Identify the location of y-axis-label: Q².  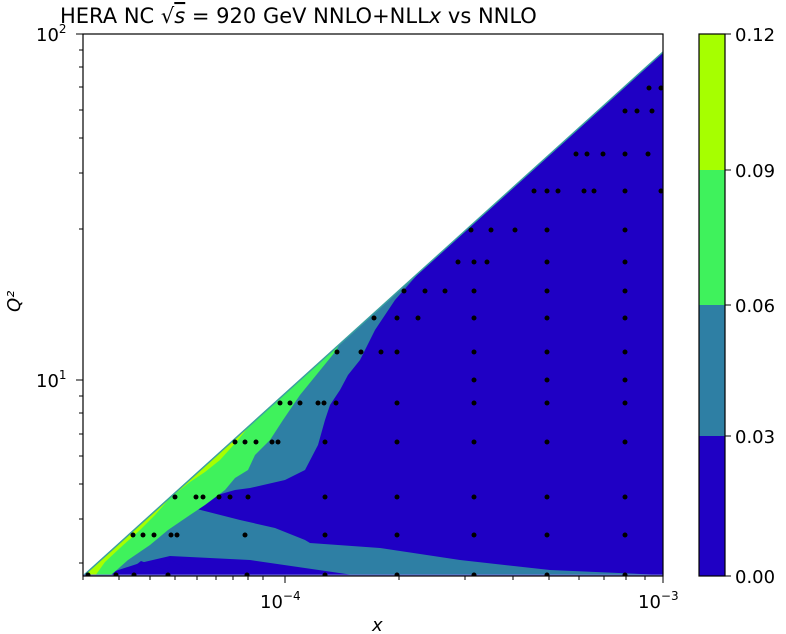
(14, 301).